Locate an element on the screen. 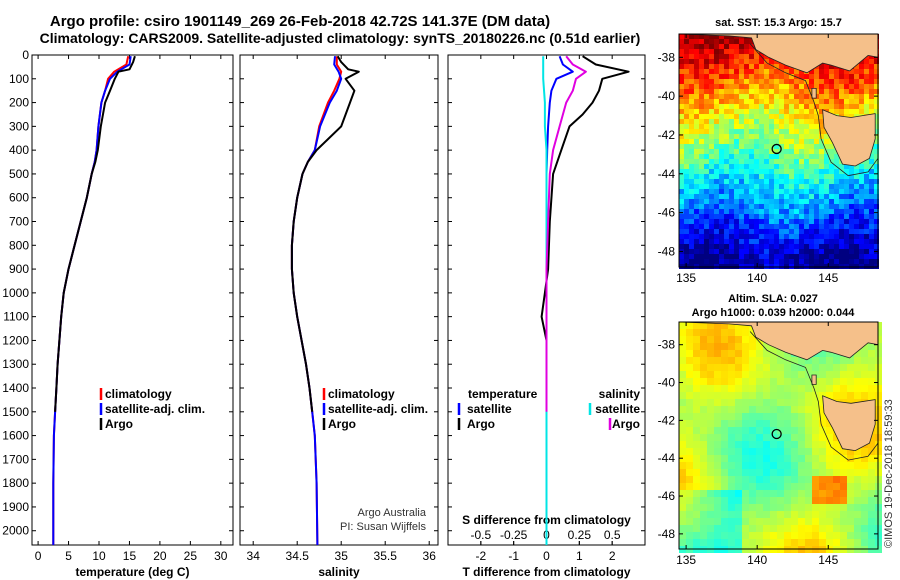 The image size is (900, 580). temperature-x-axis-label: temperature (deg C) is located at coordinates (132, 572).